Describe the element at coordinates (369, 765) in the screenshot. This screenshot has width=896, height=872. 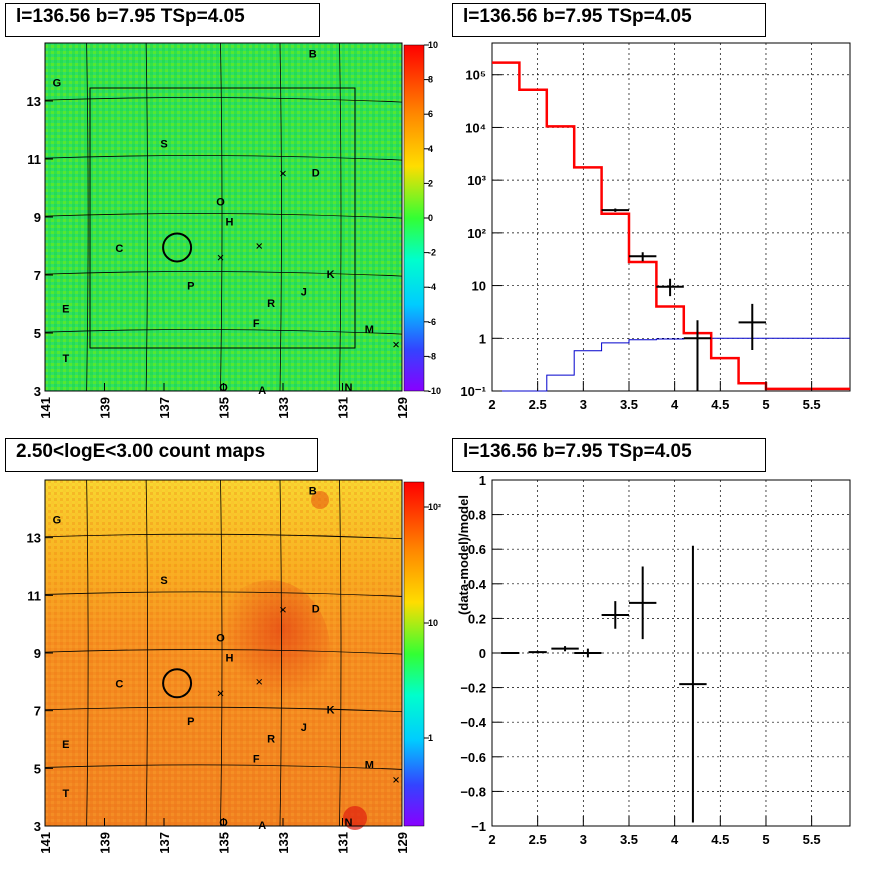
I see `source-label: M` at that location.